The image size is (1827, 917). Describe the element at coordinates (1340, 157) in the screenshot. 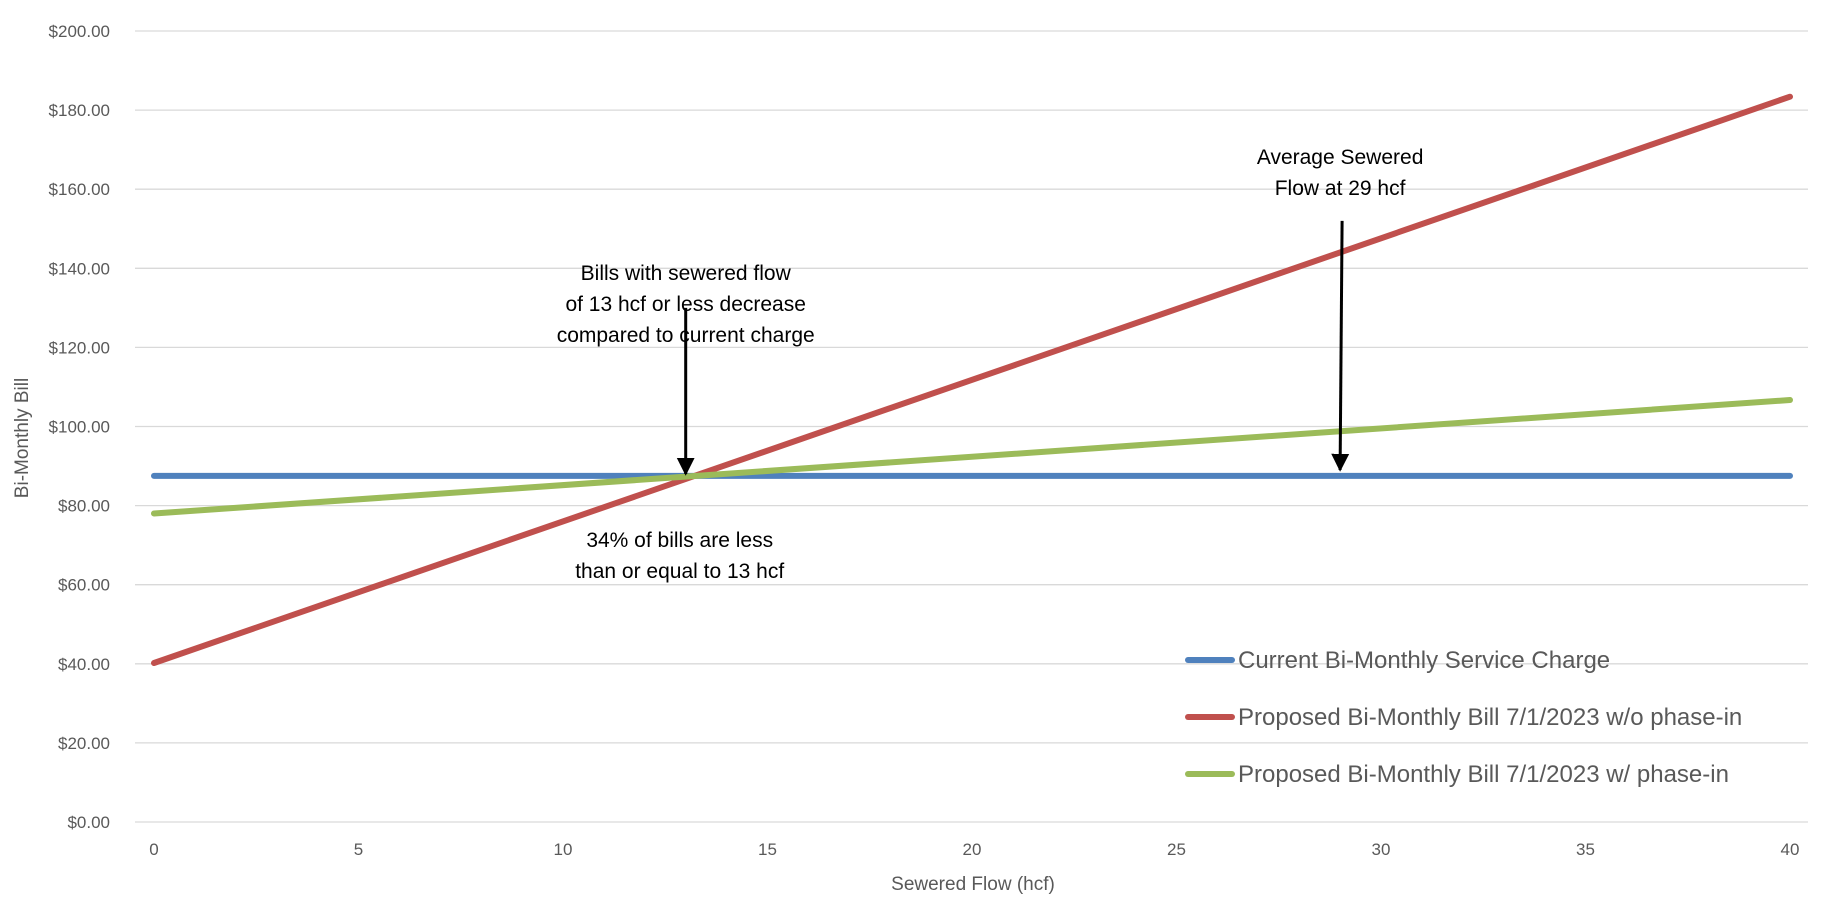

I see `annotation-average-text: Average Sewered` at that location.